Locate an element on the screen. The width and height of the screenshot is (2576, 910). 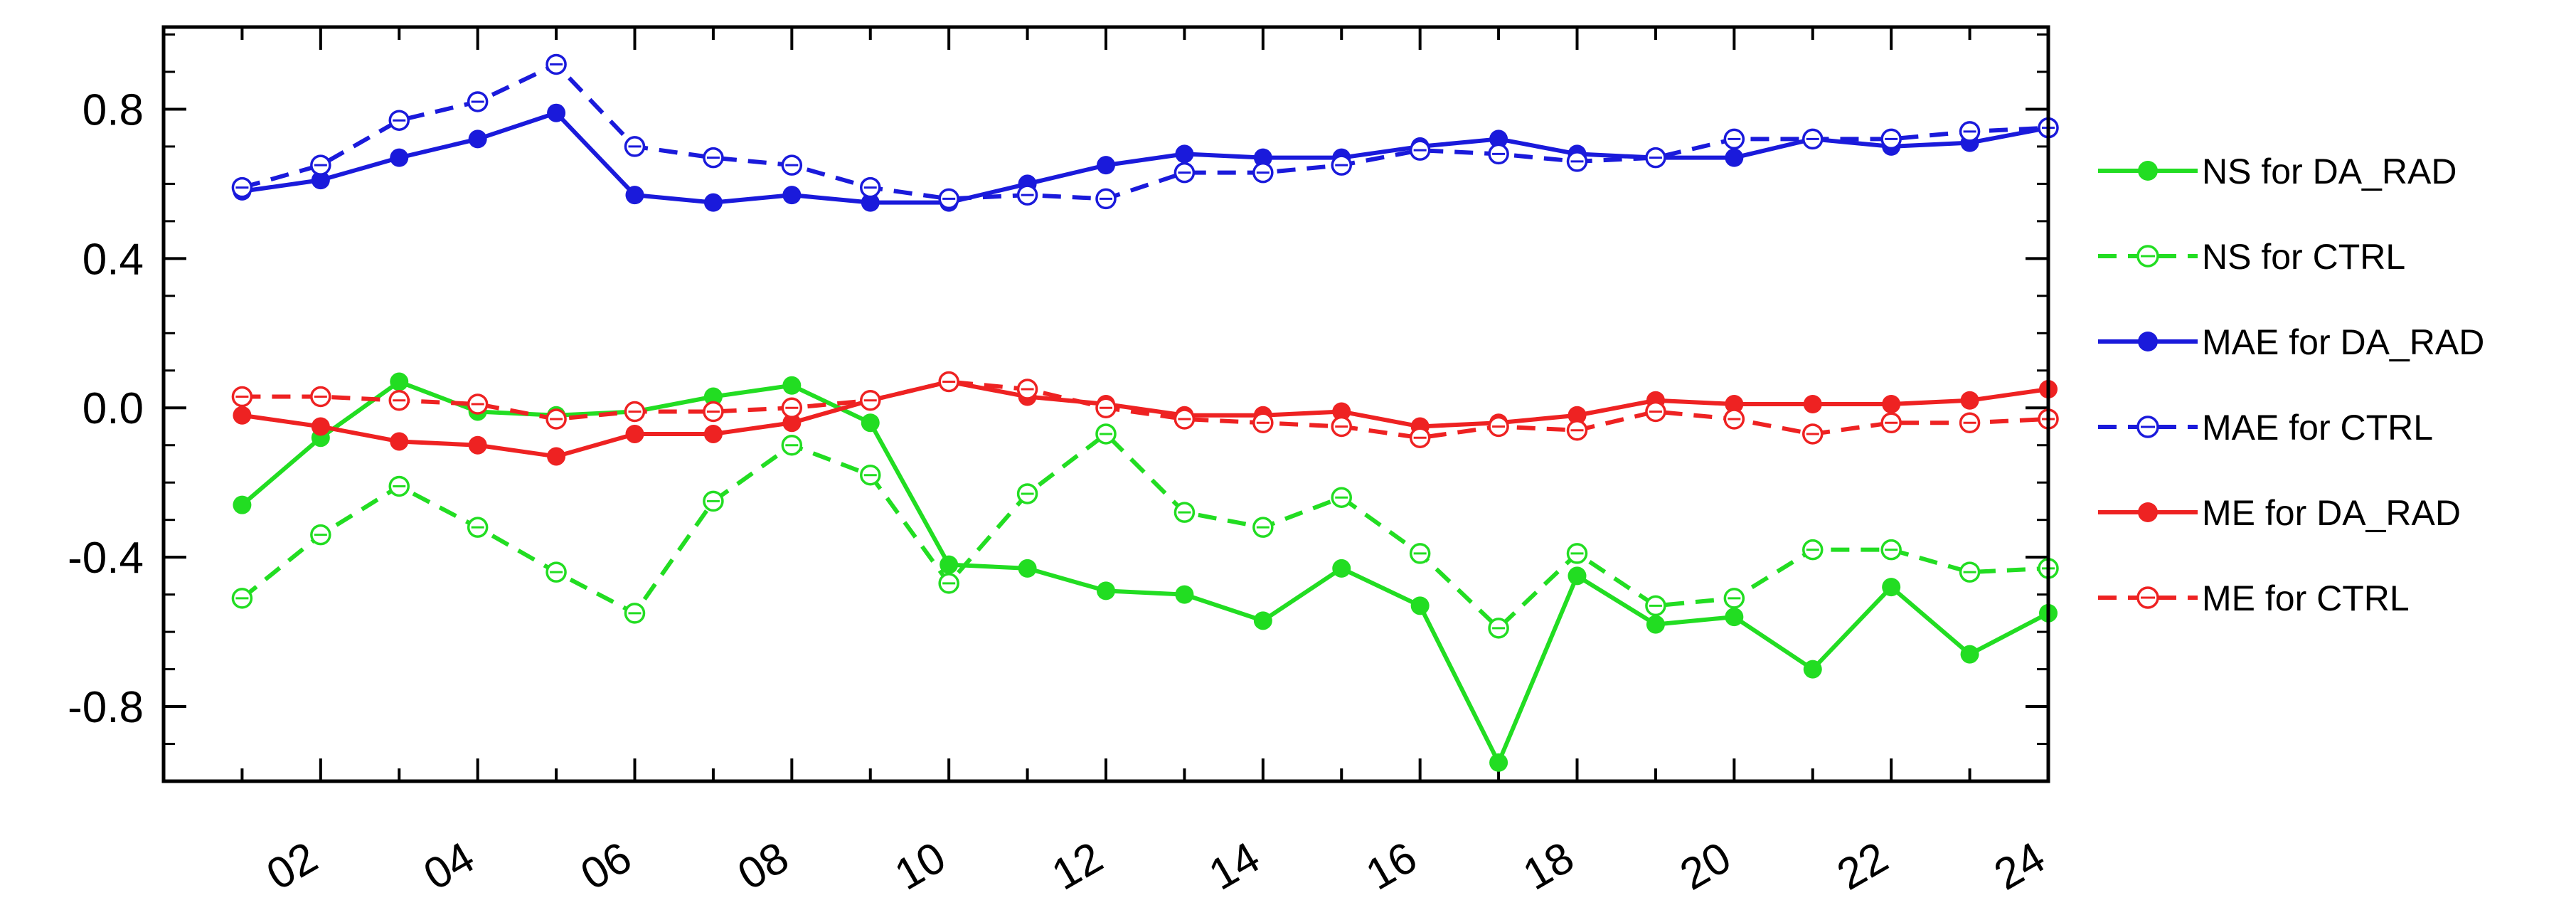
legend-label: NS for CTRL is located at coordinates (2303, 257).